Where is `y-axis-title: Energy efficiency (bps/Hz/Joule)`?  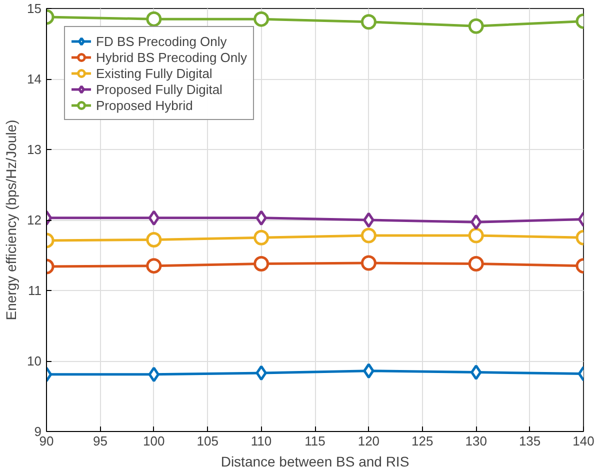 y-axis-title: Energy efficiency (bps/Hz/Joule) is located at coordinates (11, 220).